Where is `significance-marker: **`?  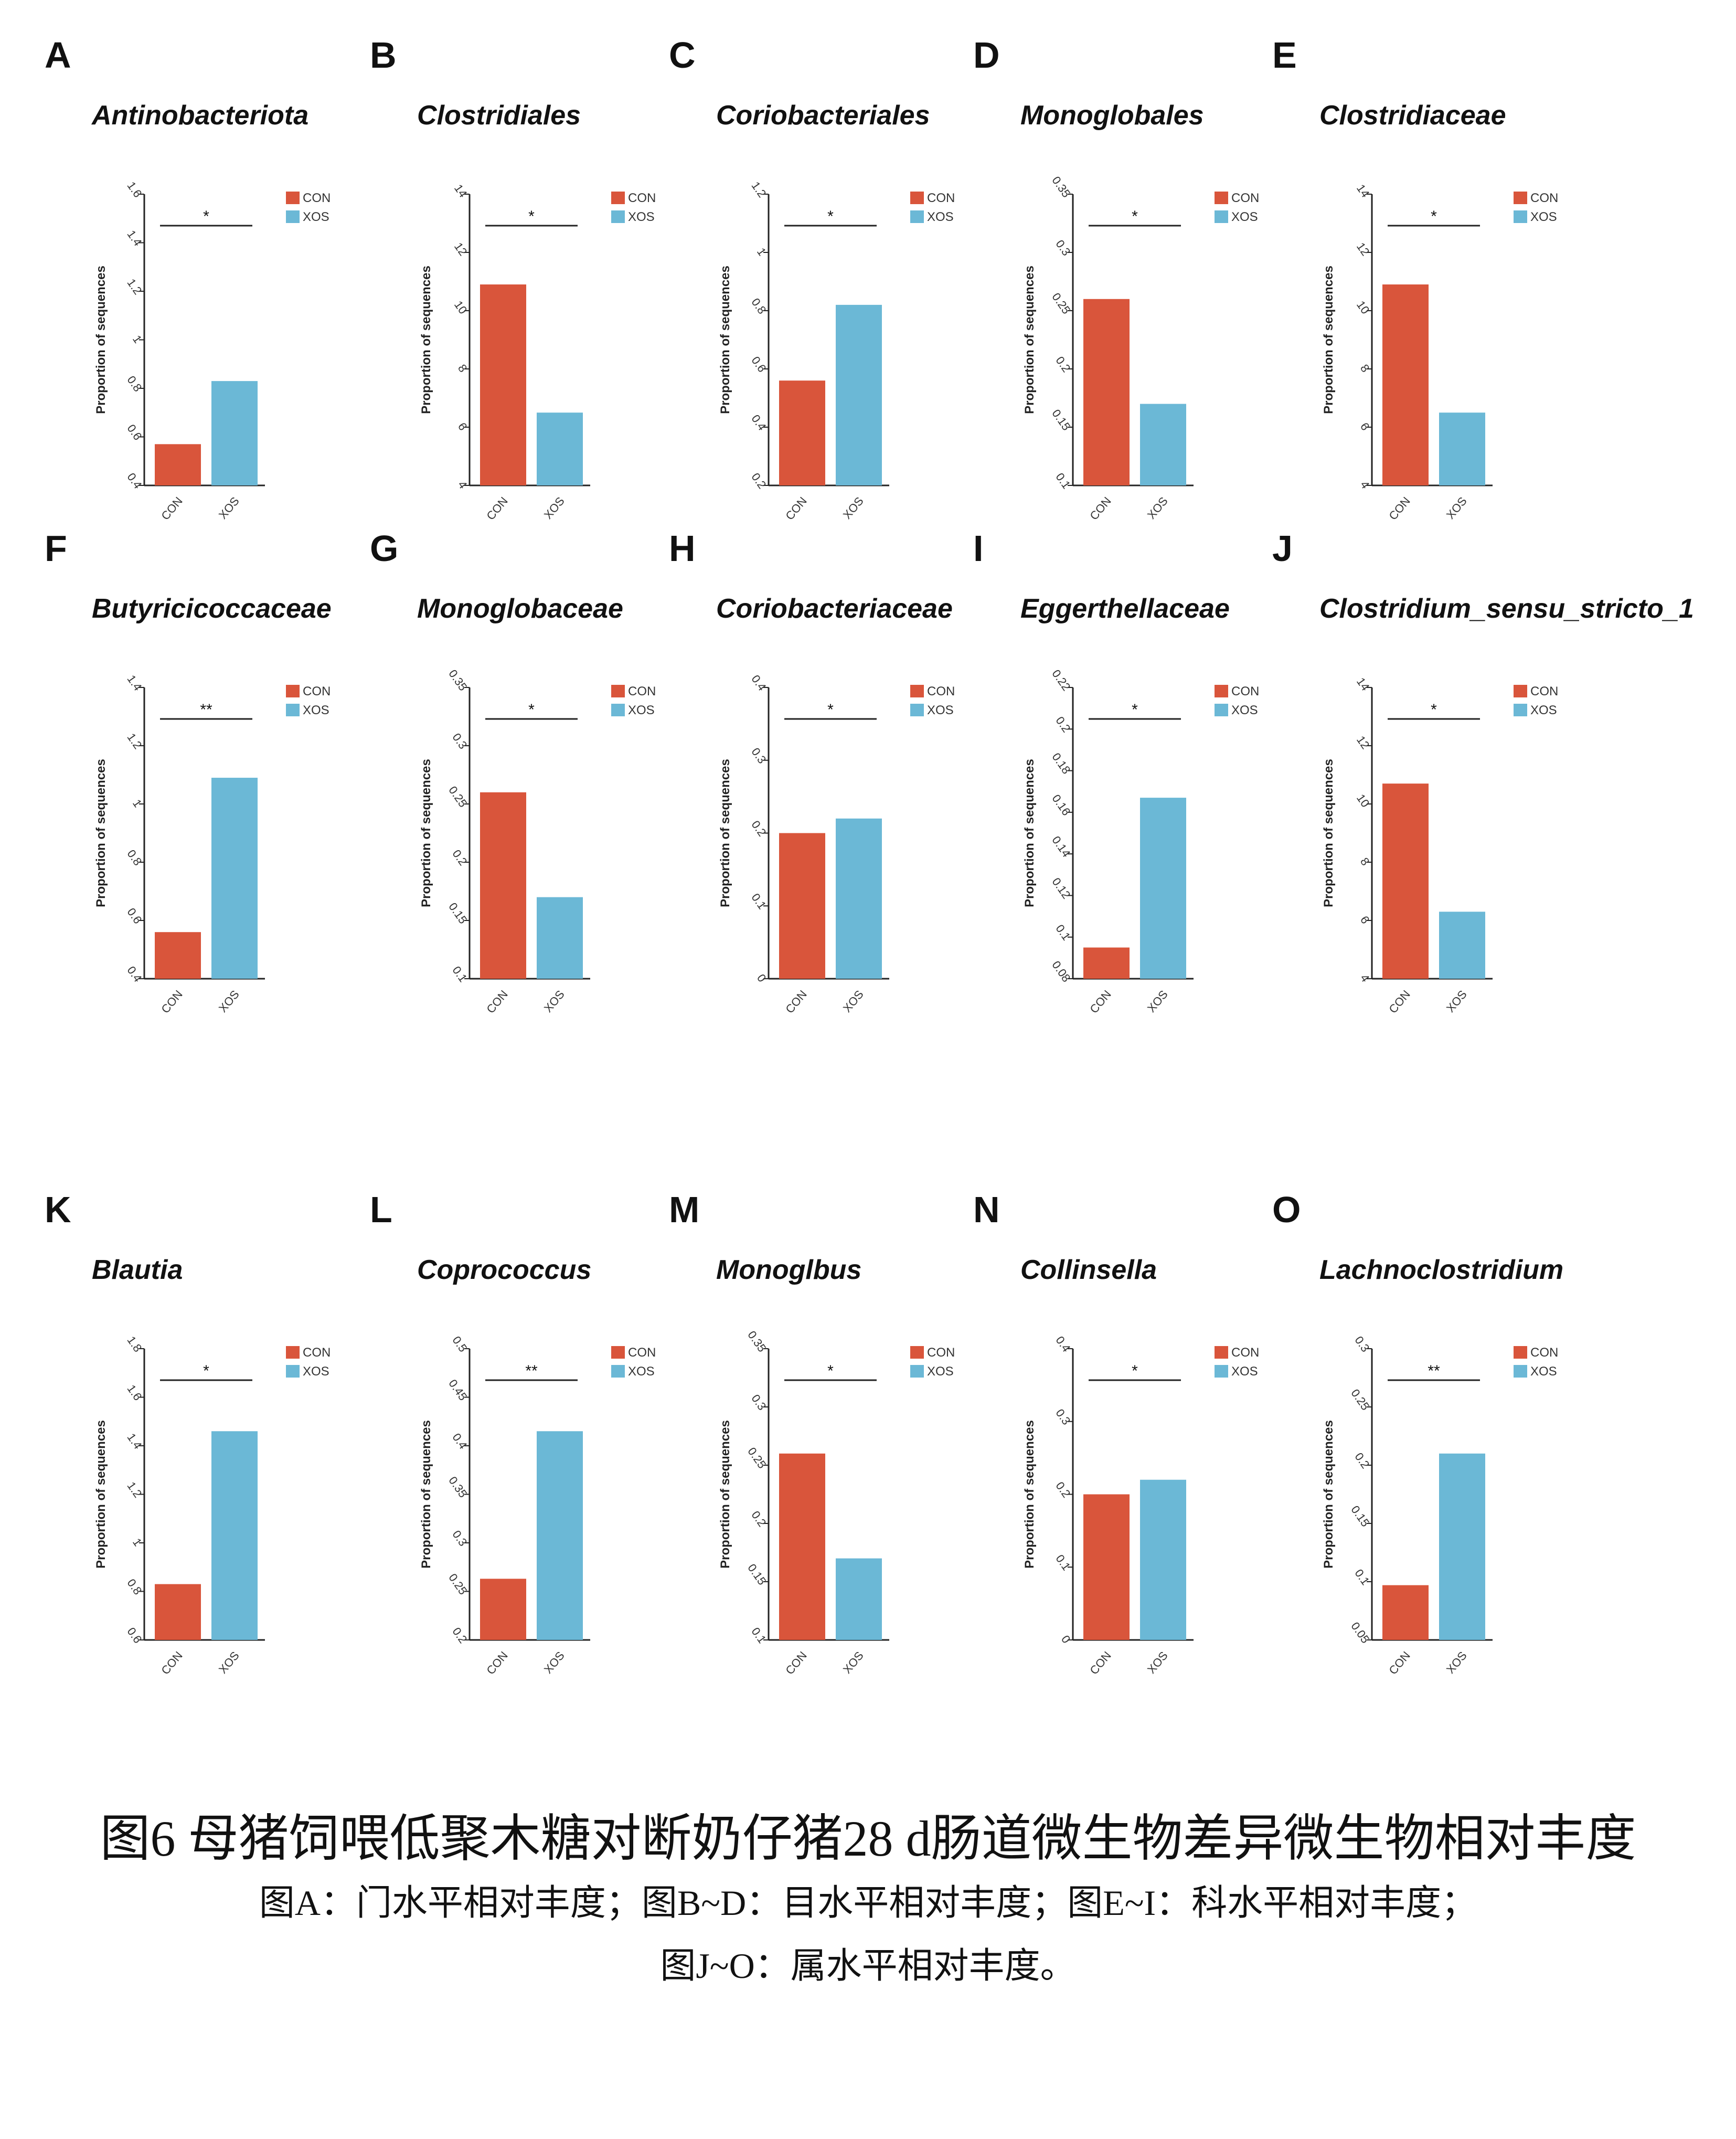
significance-marker: ** is located at coordinates (1434, 1371).